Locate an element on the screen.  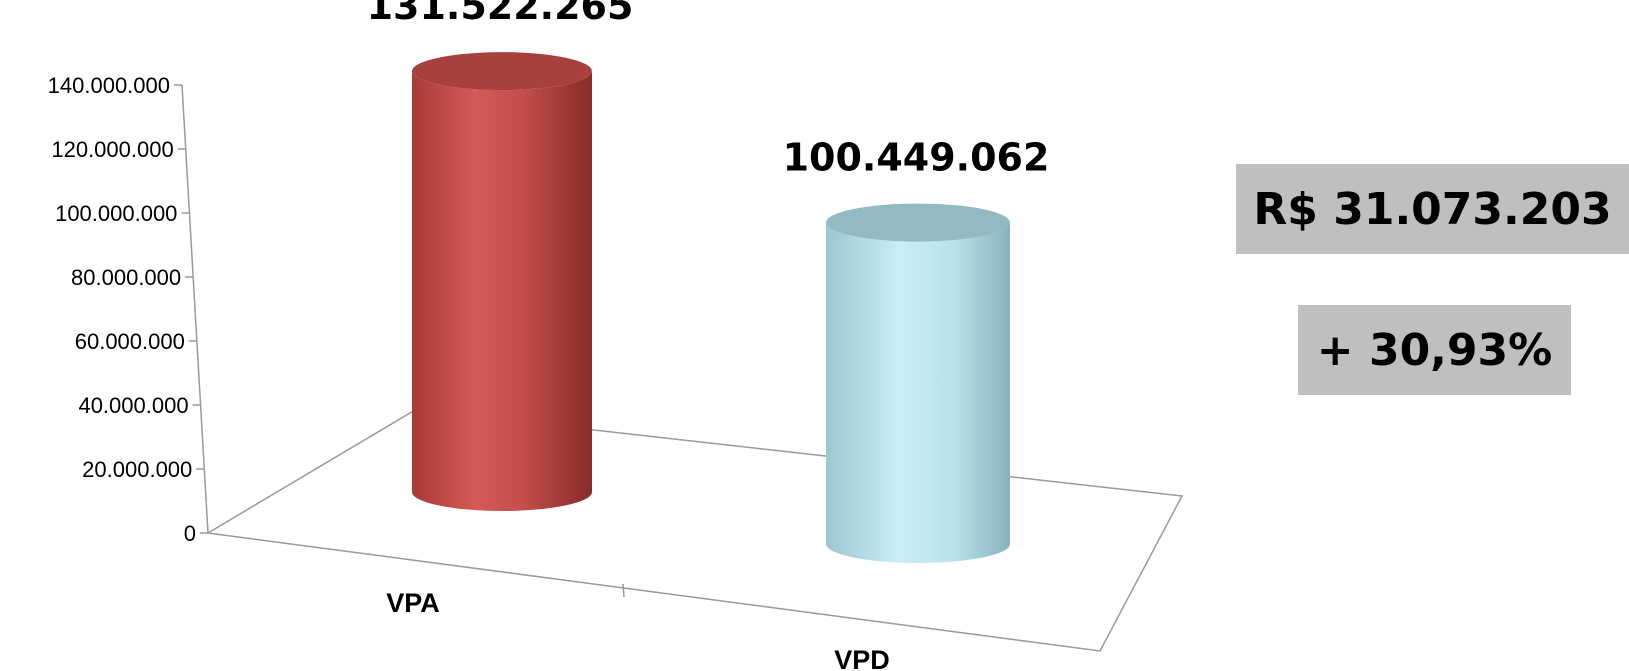
bar-vpd is located at coordinates (918, 383).